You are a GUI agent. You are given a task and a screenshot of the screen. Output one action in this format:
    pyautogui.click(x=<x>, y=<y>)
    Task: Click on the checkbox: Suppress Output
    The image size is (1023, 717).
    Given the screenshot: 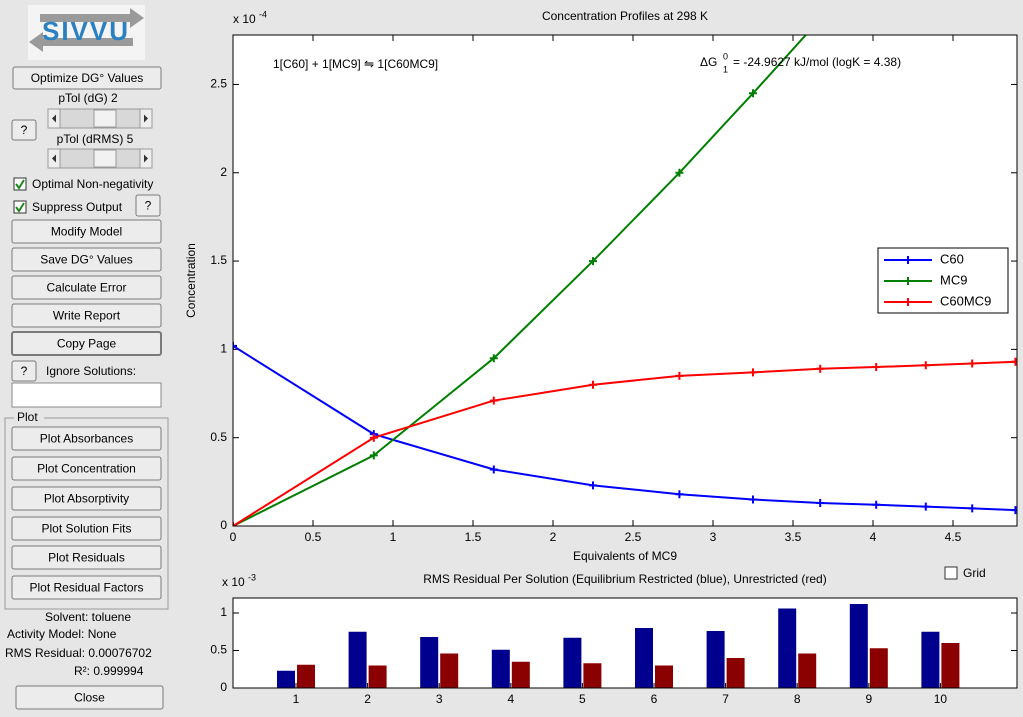 What is the action you would take?
    pyautogui.click(x=68, y=207)
    